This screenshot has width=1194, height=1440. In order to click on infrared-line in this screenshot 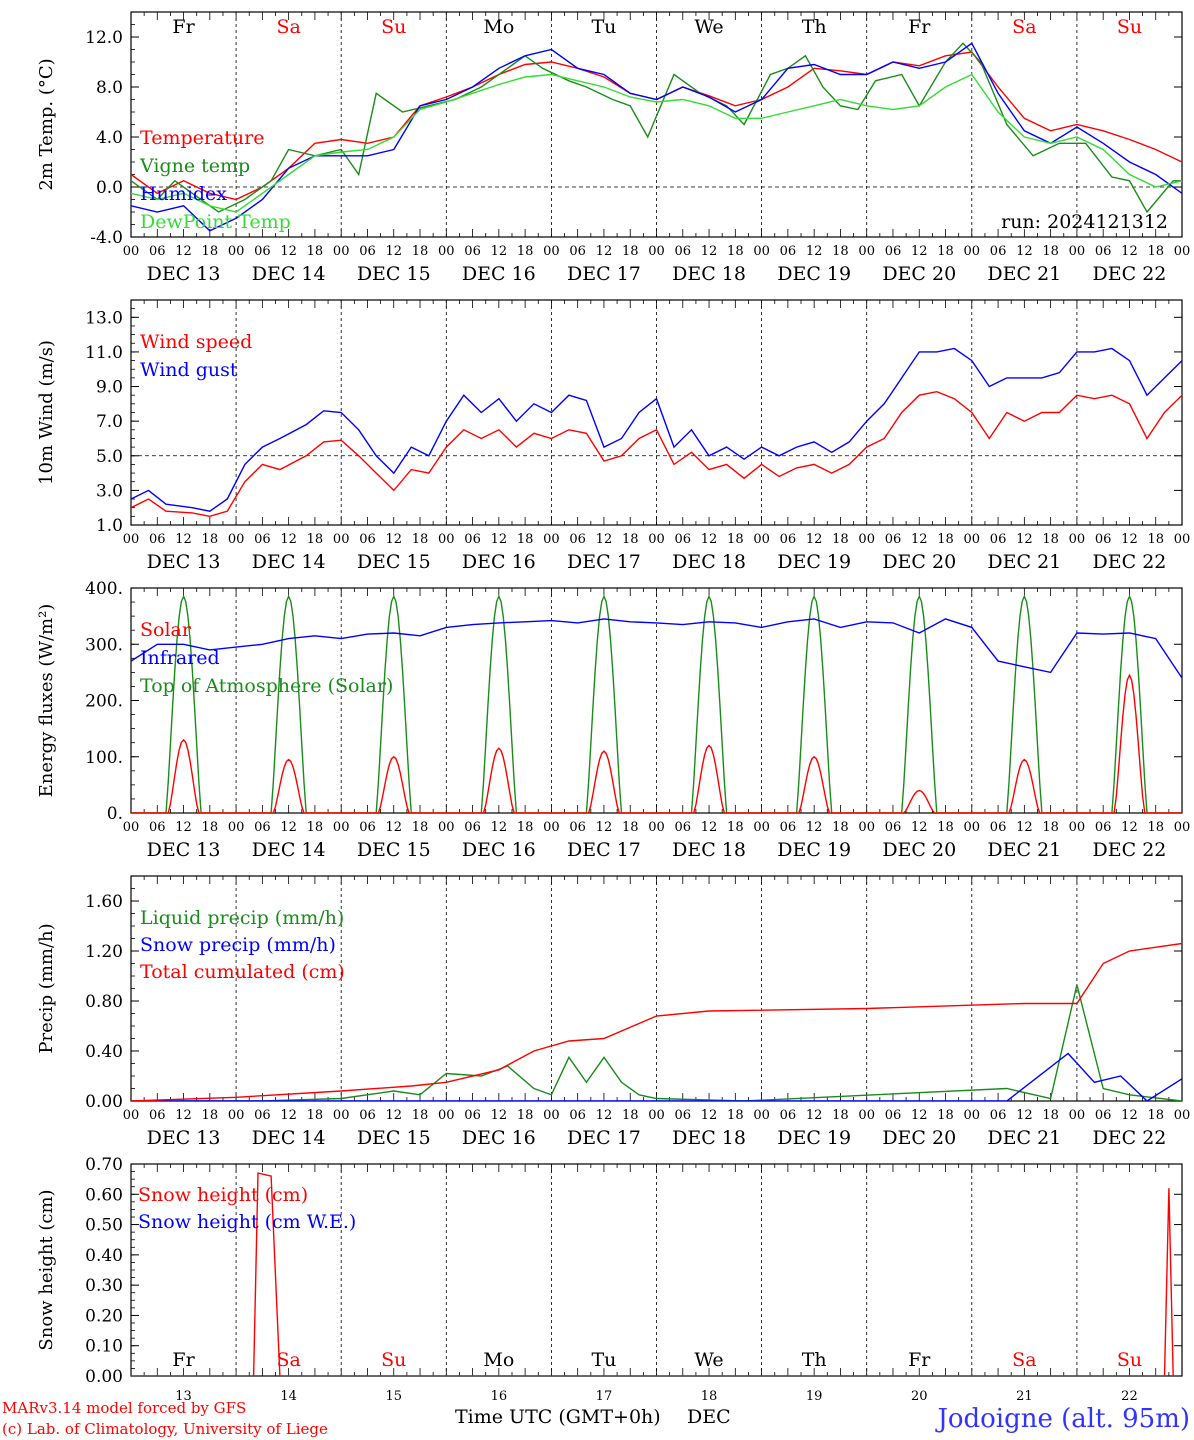, I will do `click(656, 649)`.